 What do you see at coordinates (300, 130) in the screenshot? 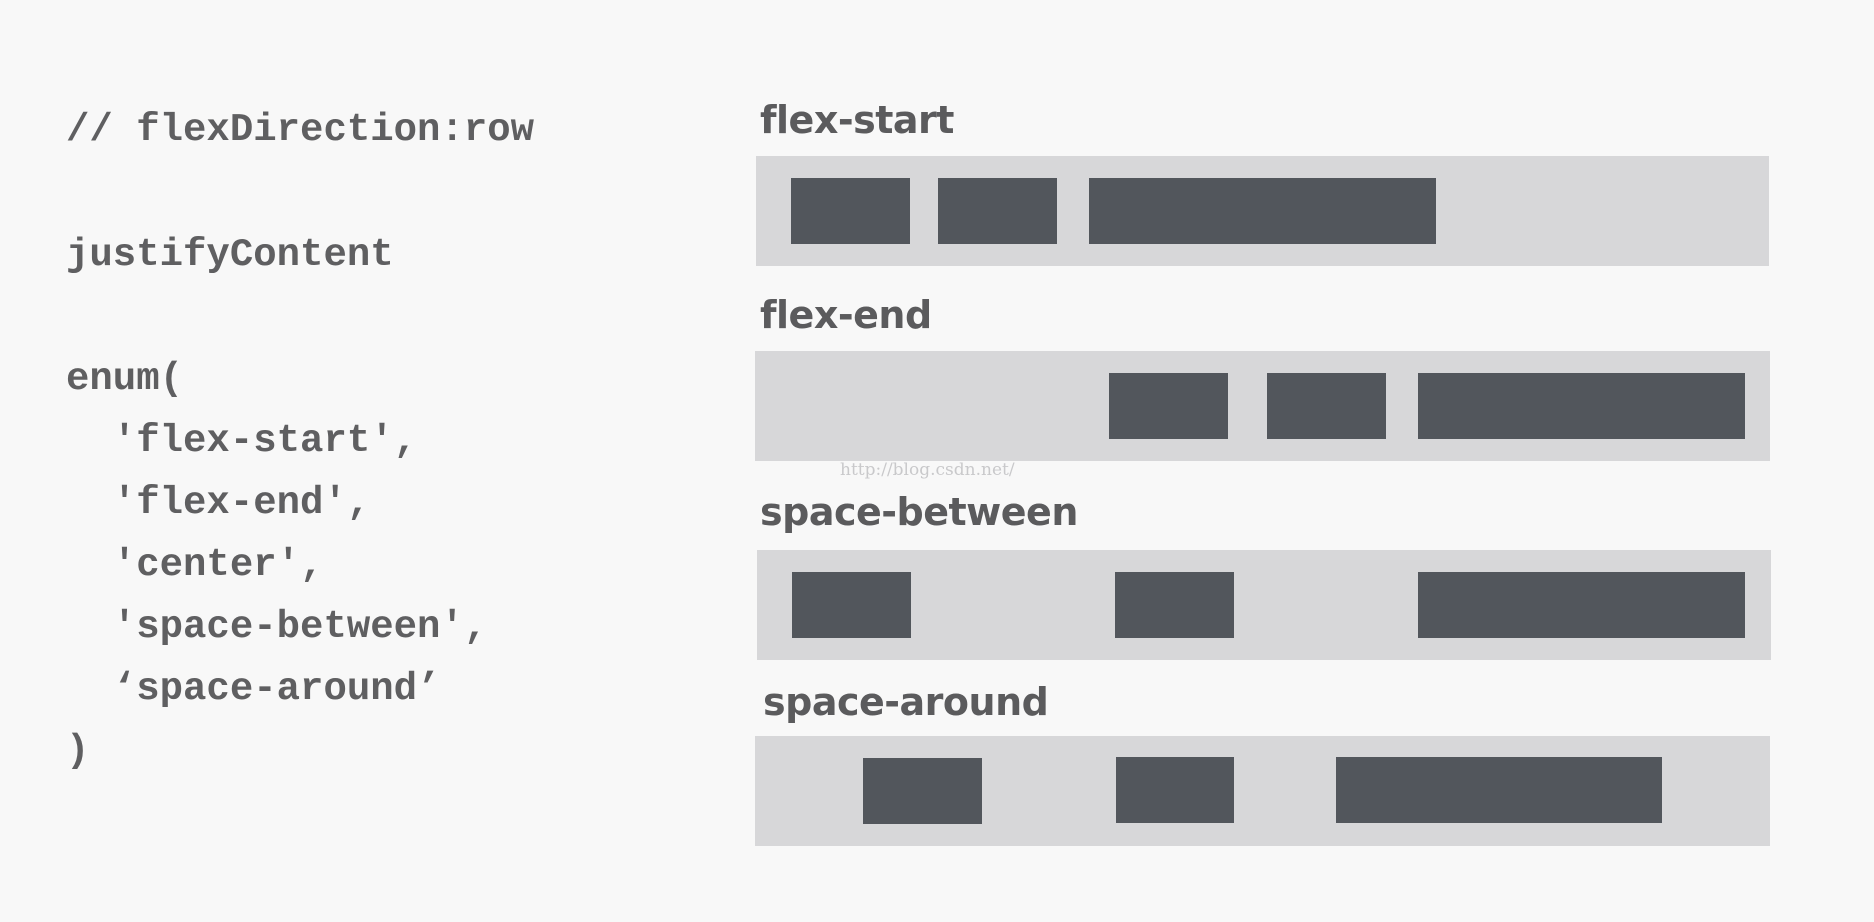
I see `code-line-comment: // flexDirection:row` at bounding box center [300, 130].